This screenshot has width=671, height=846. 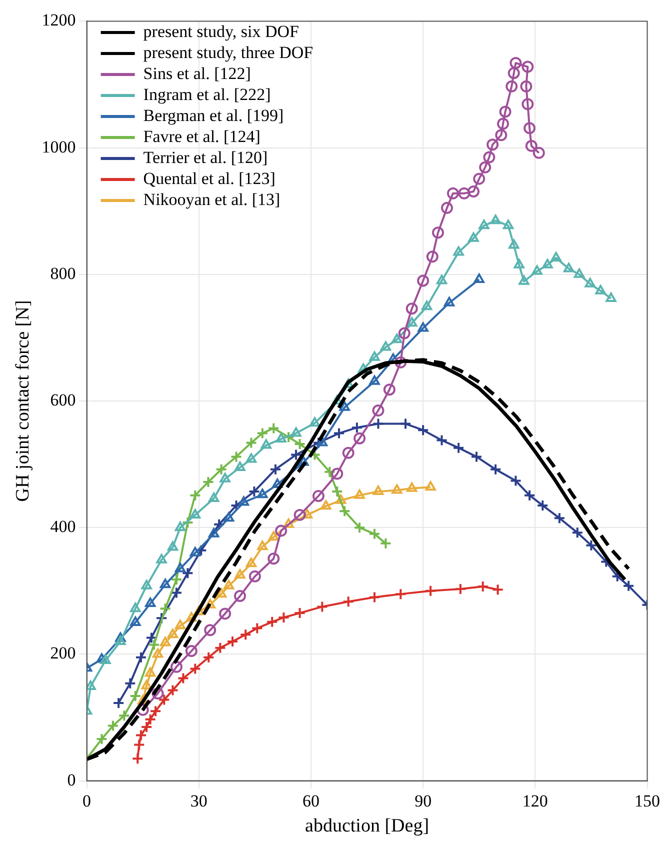 What do you see at coordinates (205, 157) in the screenshot?
I see `legend-label: Terrier et al. [120]` at bounding box center [205, 157].